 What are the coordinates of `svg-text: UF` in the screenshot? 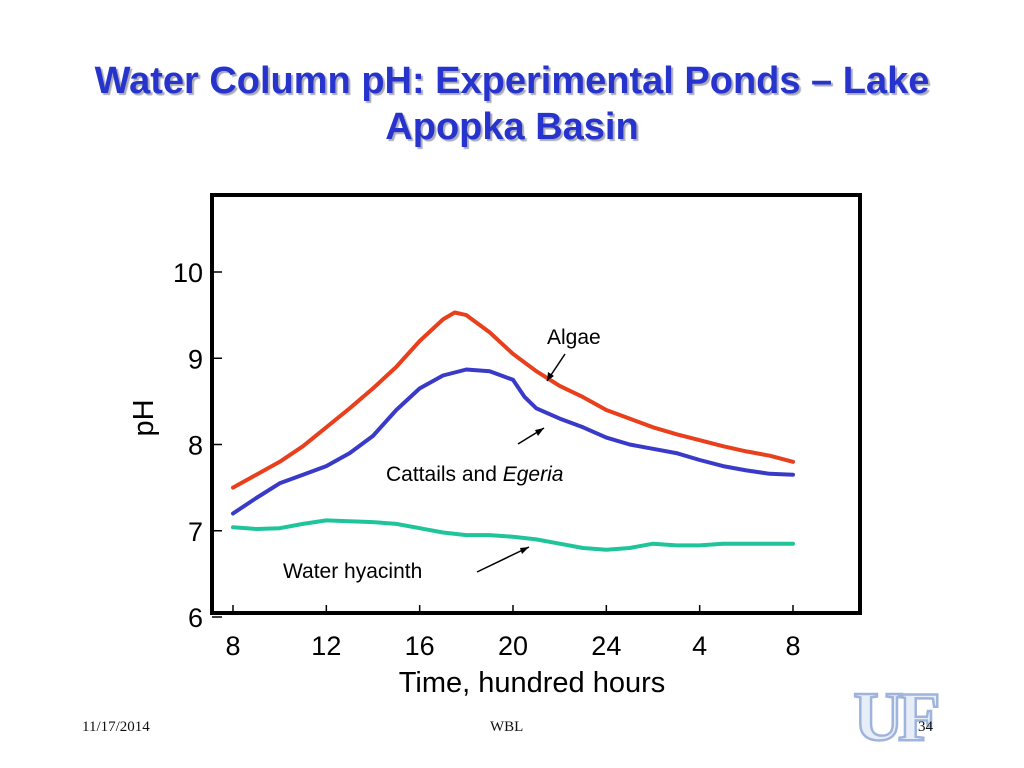 It's located at (895, 715).